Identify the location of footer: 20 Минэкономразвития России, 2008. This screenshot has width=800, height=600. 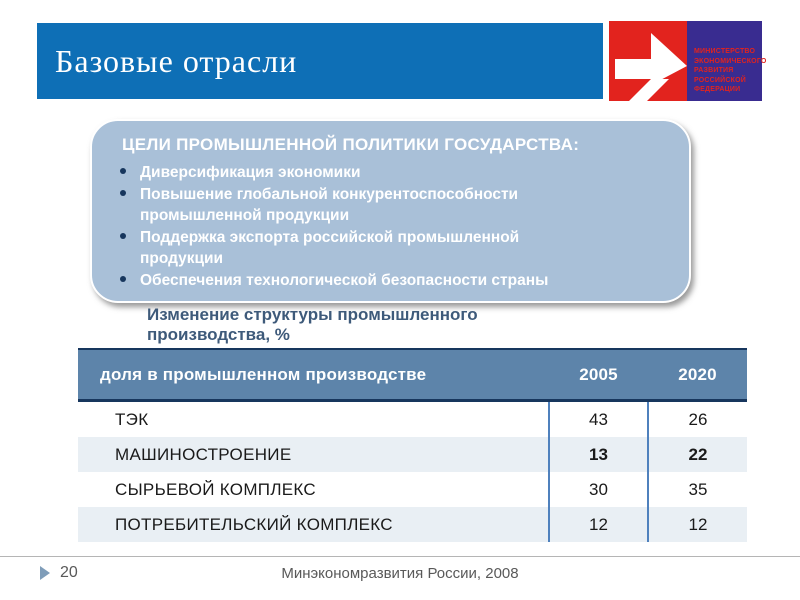
(400, 575).